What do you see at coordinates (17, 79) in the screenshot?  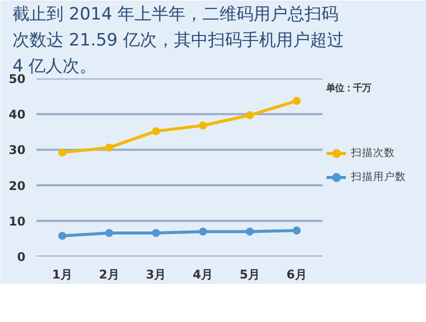 I see `y-tick-label: 50` at bounding box center [17, 79].